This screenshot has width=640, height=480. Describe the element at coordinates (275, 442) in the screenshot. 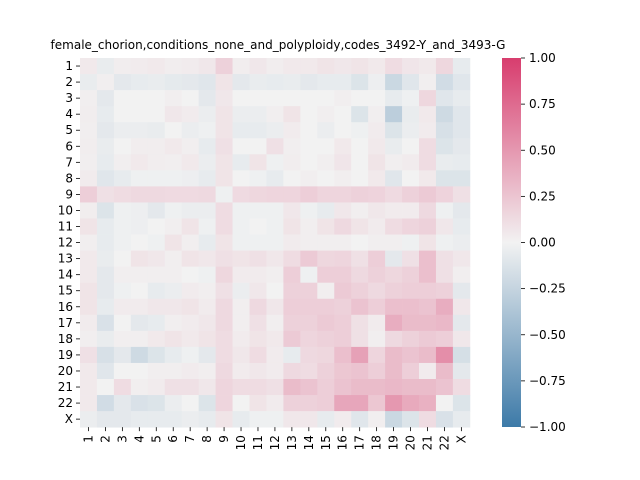

I see `x-tick-label: 12` at that location.